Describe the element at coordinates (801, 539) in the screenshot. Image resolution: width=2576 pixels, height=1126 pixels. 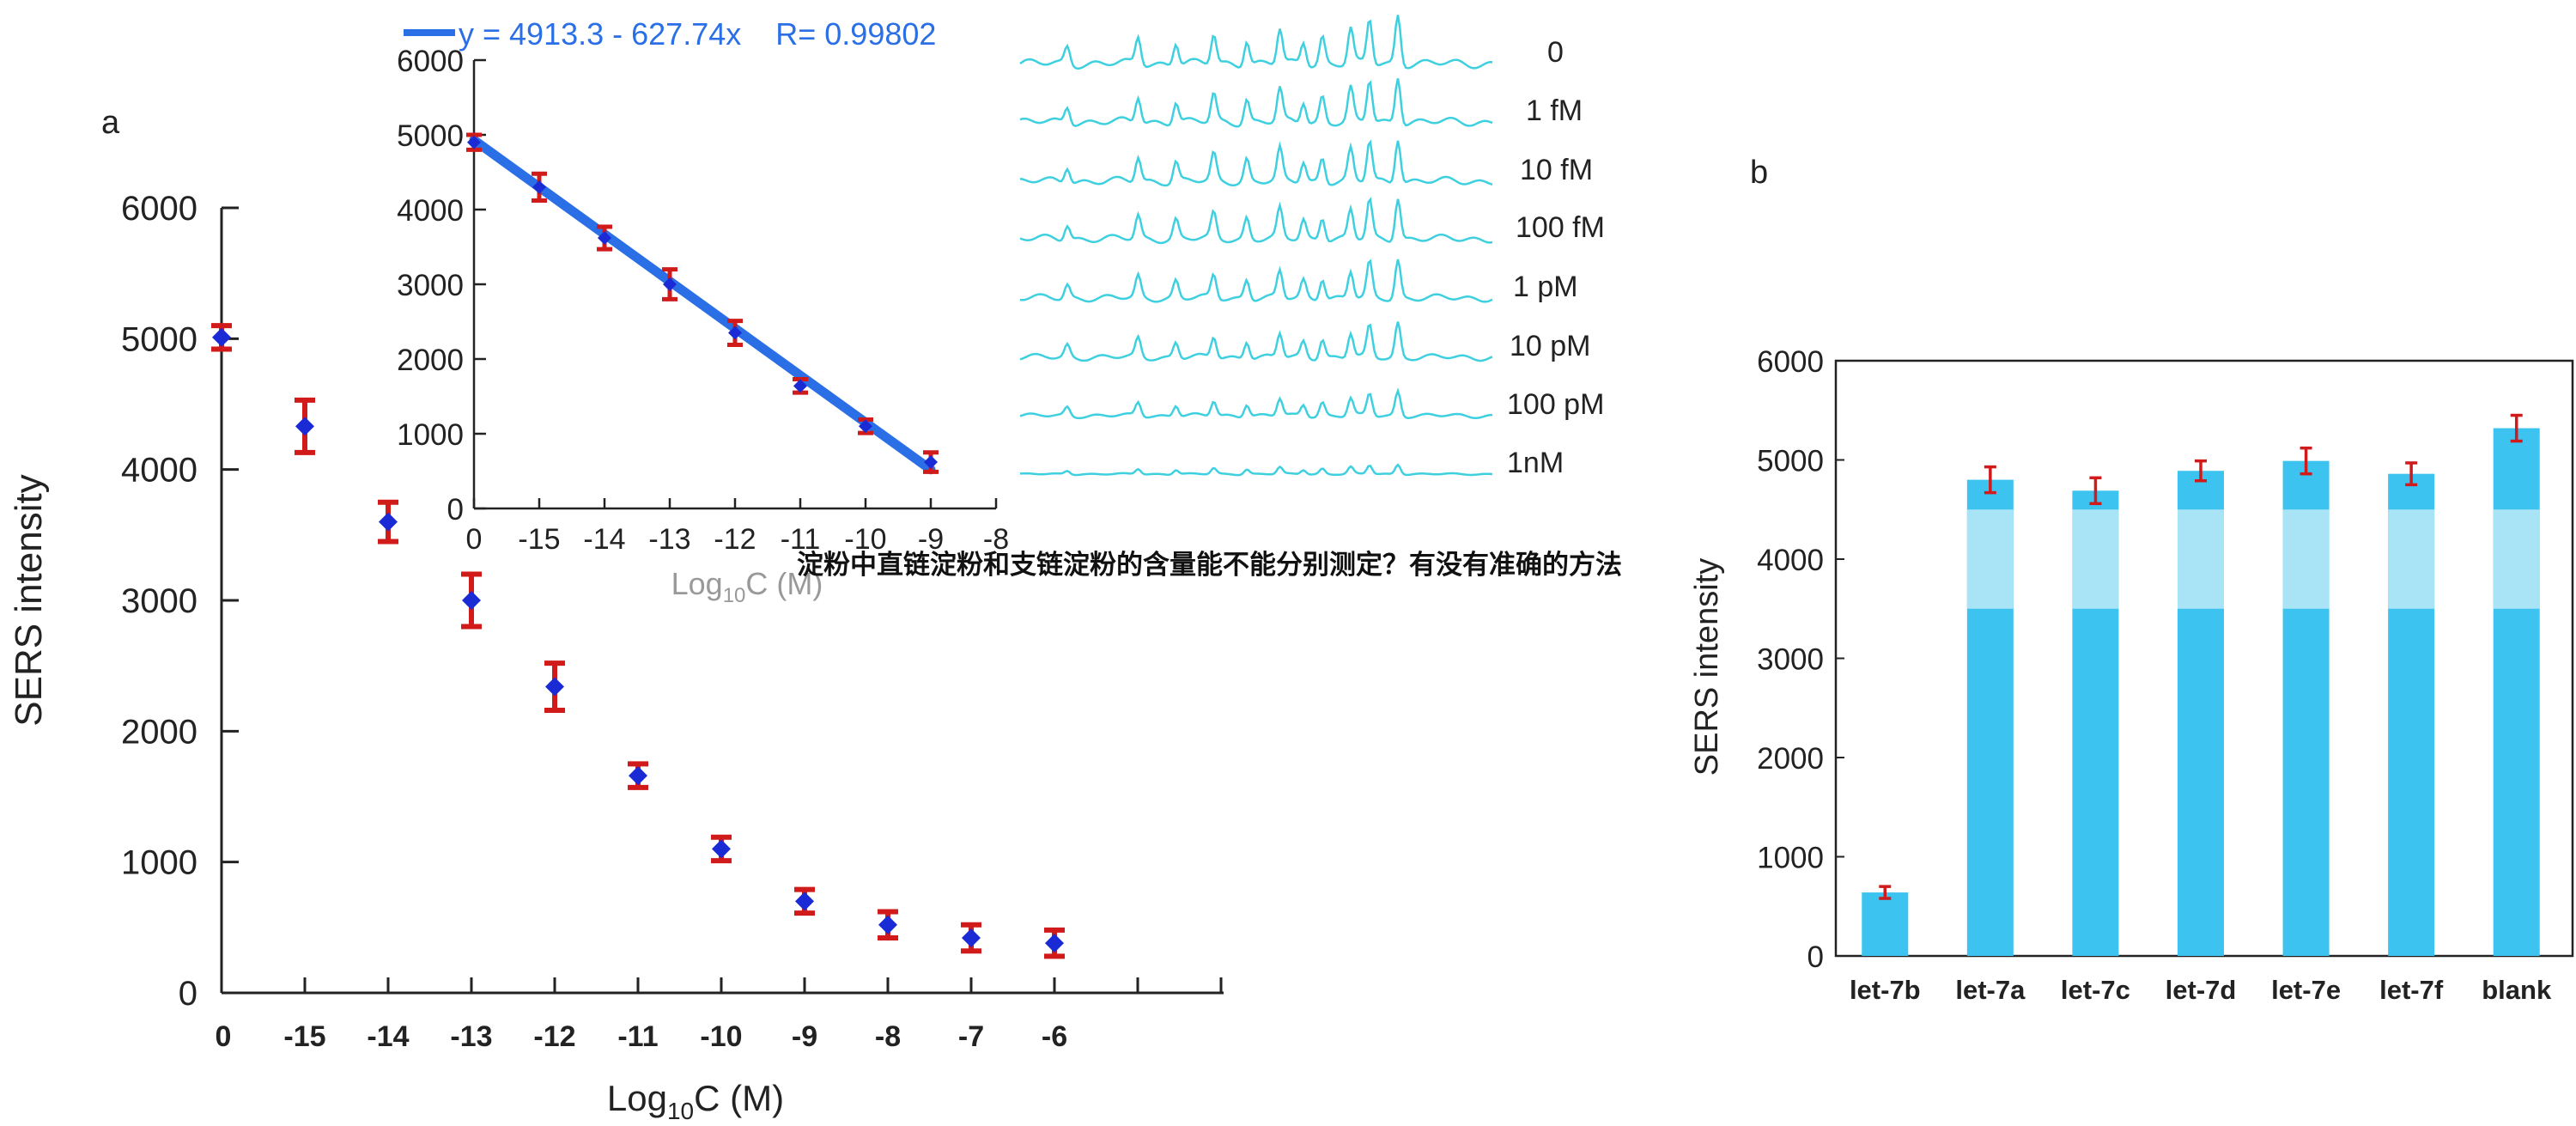
I see `inset-x-tick-label: -11` at that location.